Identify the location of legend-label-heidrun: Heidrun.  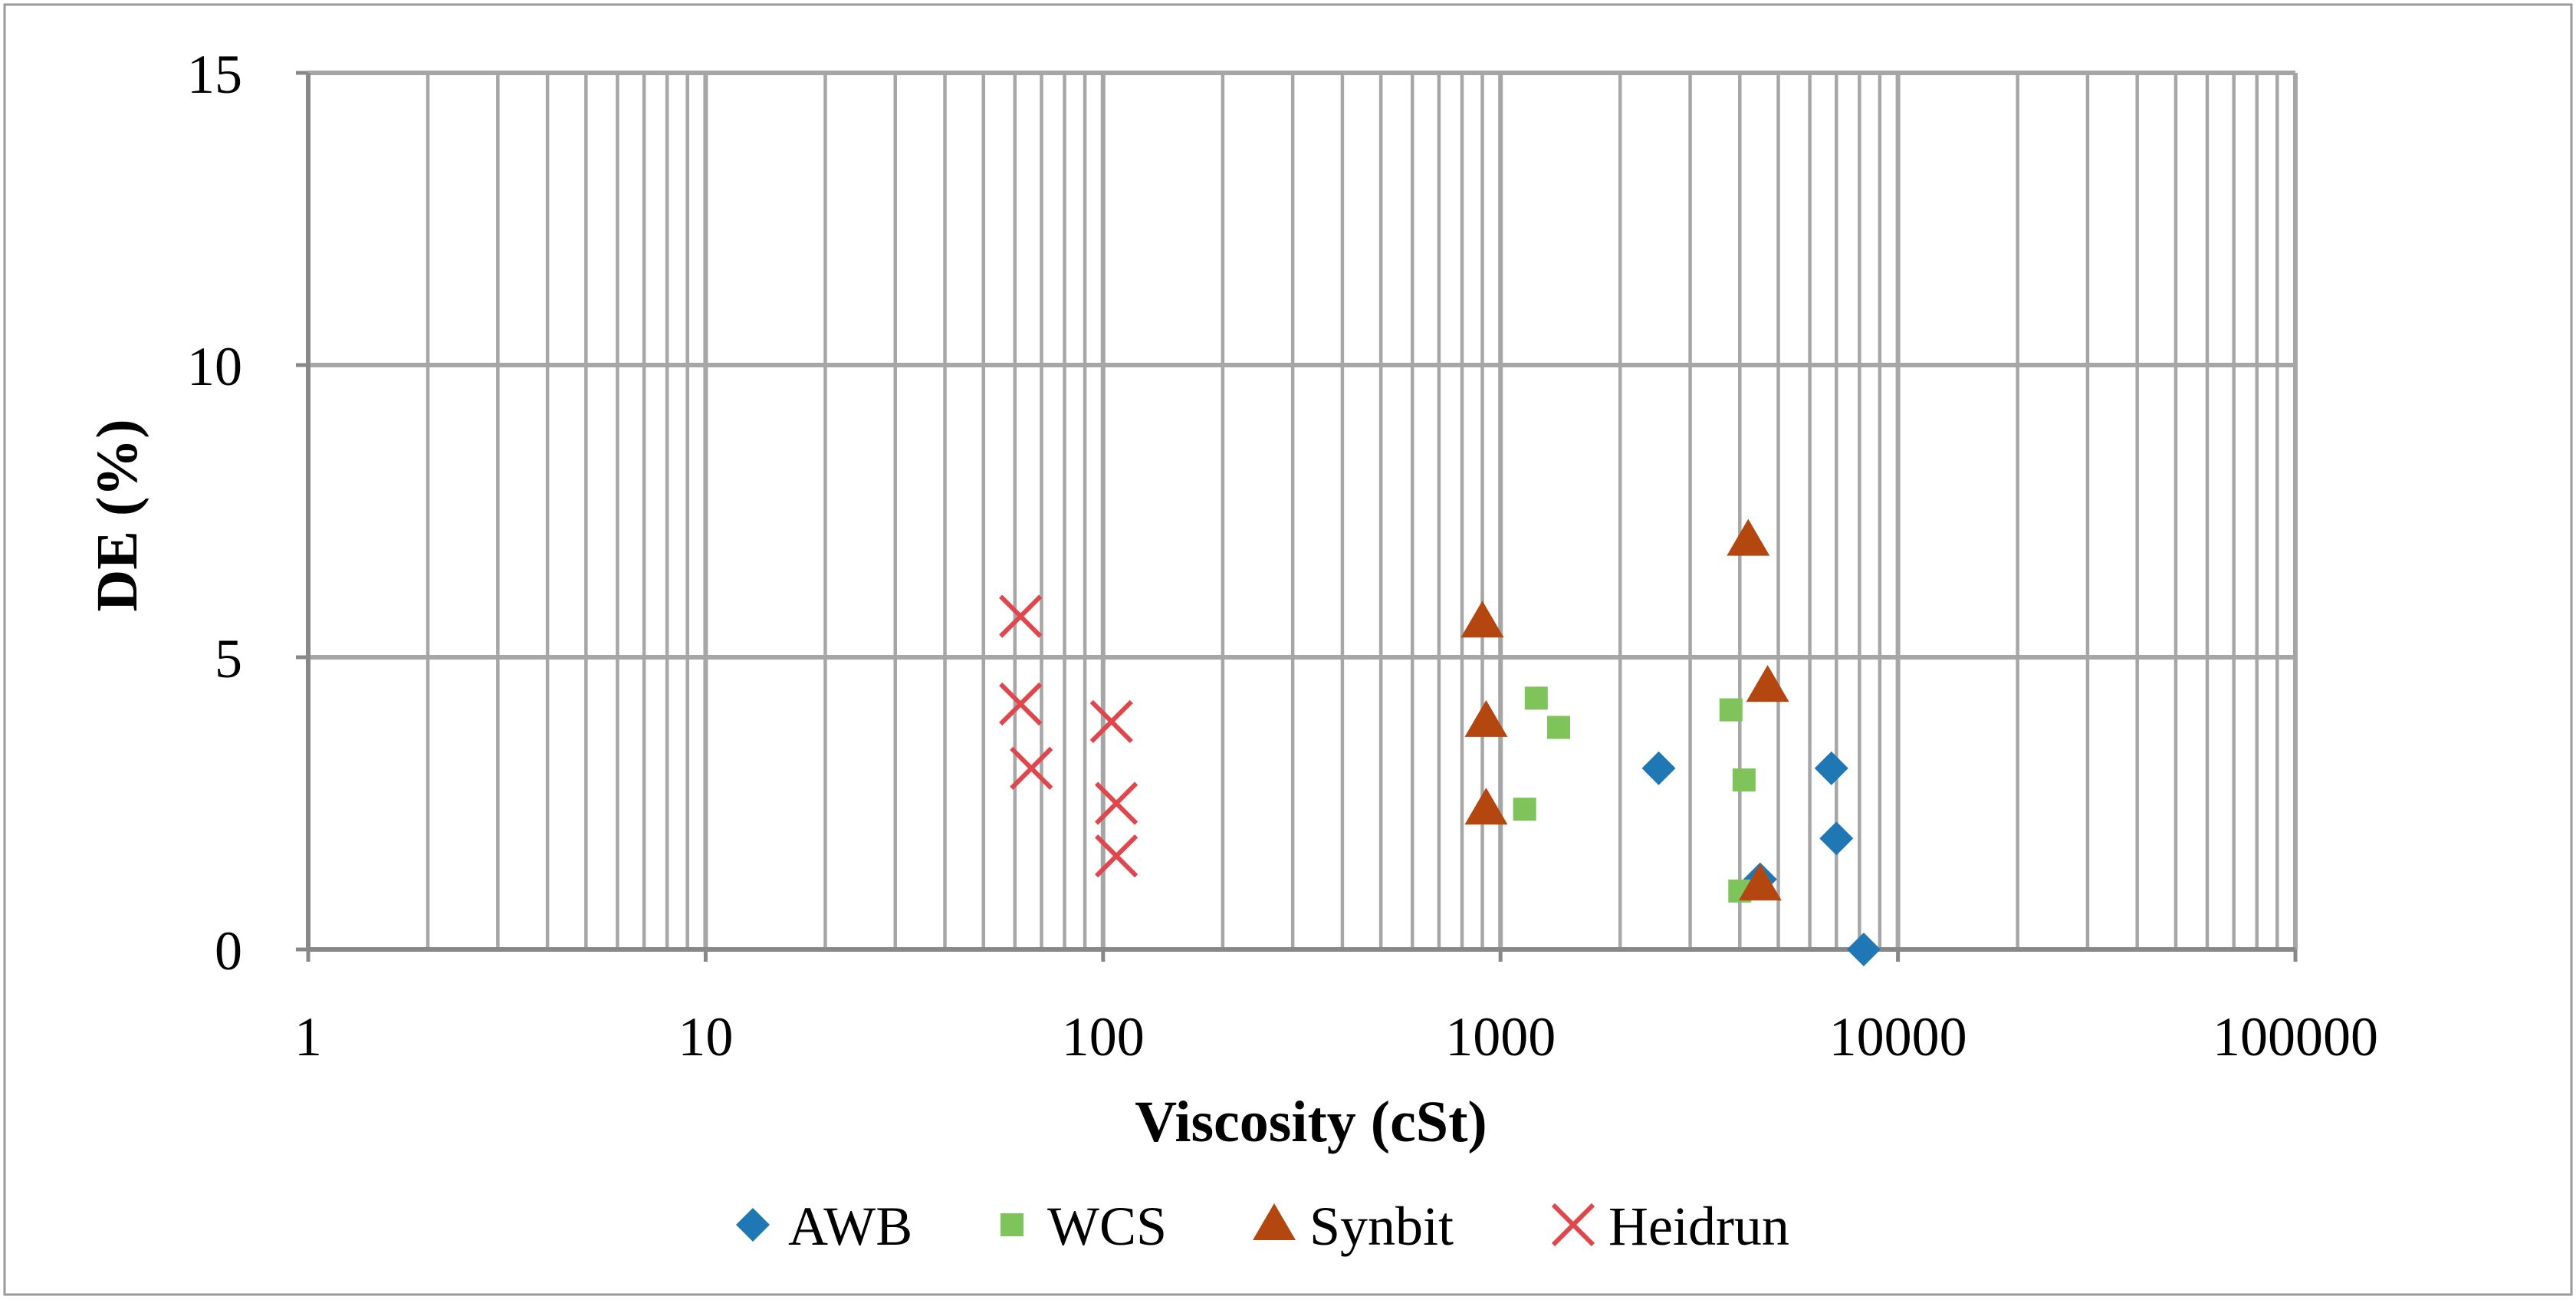
(1698, 1226).